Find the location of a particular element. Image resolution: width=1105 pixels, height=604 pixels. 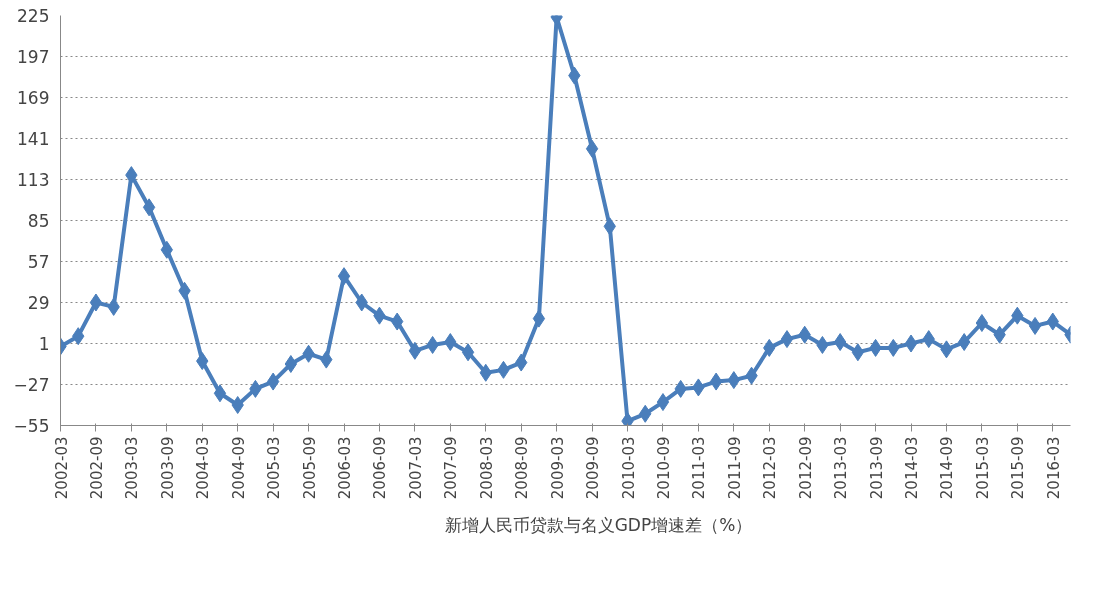

y-tick-label: 113 is located at coordinates (33, 180).